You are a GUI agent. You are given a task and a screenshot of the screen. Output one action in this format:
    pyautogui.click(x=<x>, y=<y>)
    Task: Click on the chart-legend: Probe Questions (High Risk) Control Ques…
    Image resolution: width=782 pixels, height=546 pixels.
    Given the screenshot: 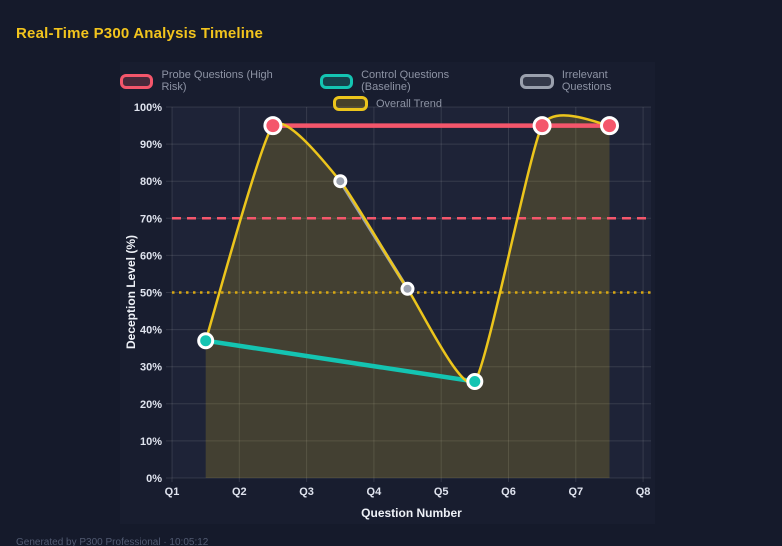 What is the action you would take?
    pyautogui.click(x=387, y=90)
    